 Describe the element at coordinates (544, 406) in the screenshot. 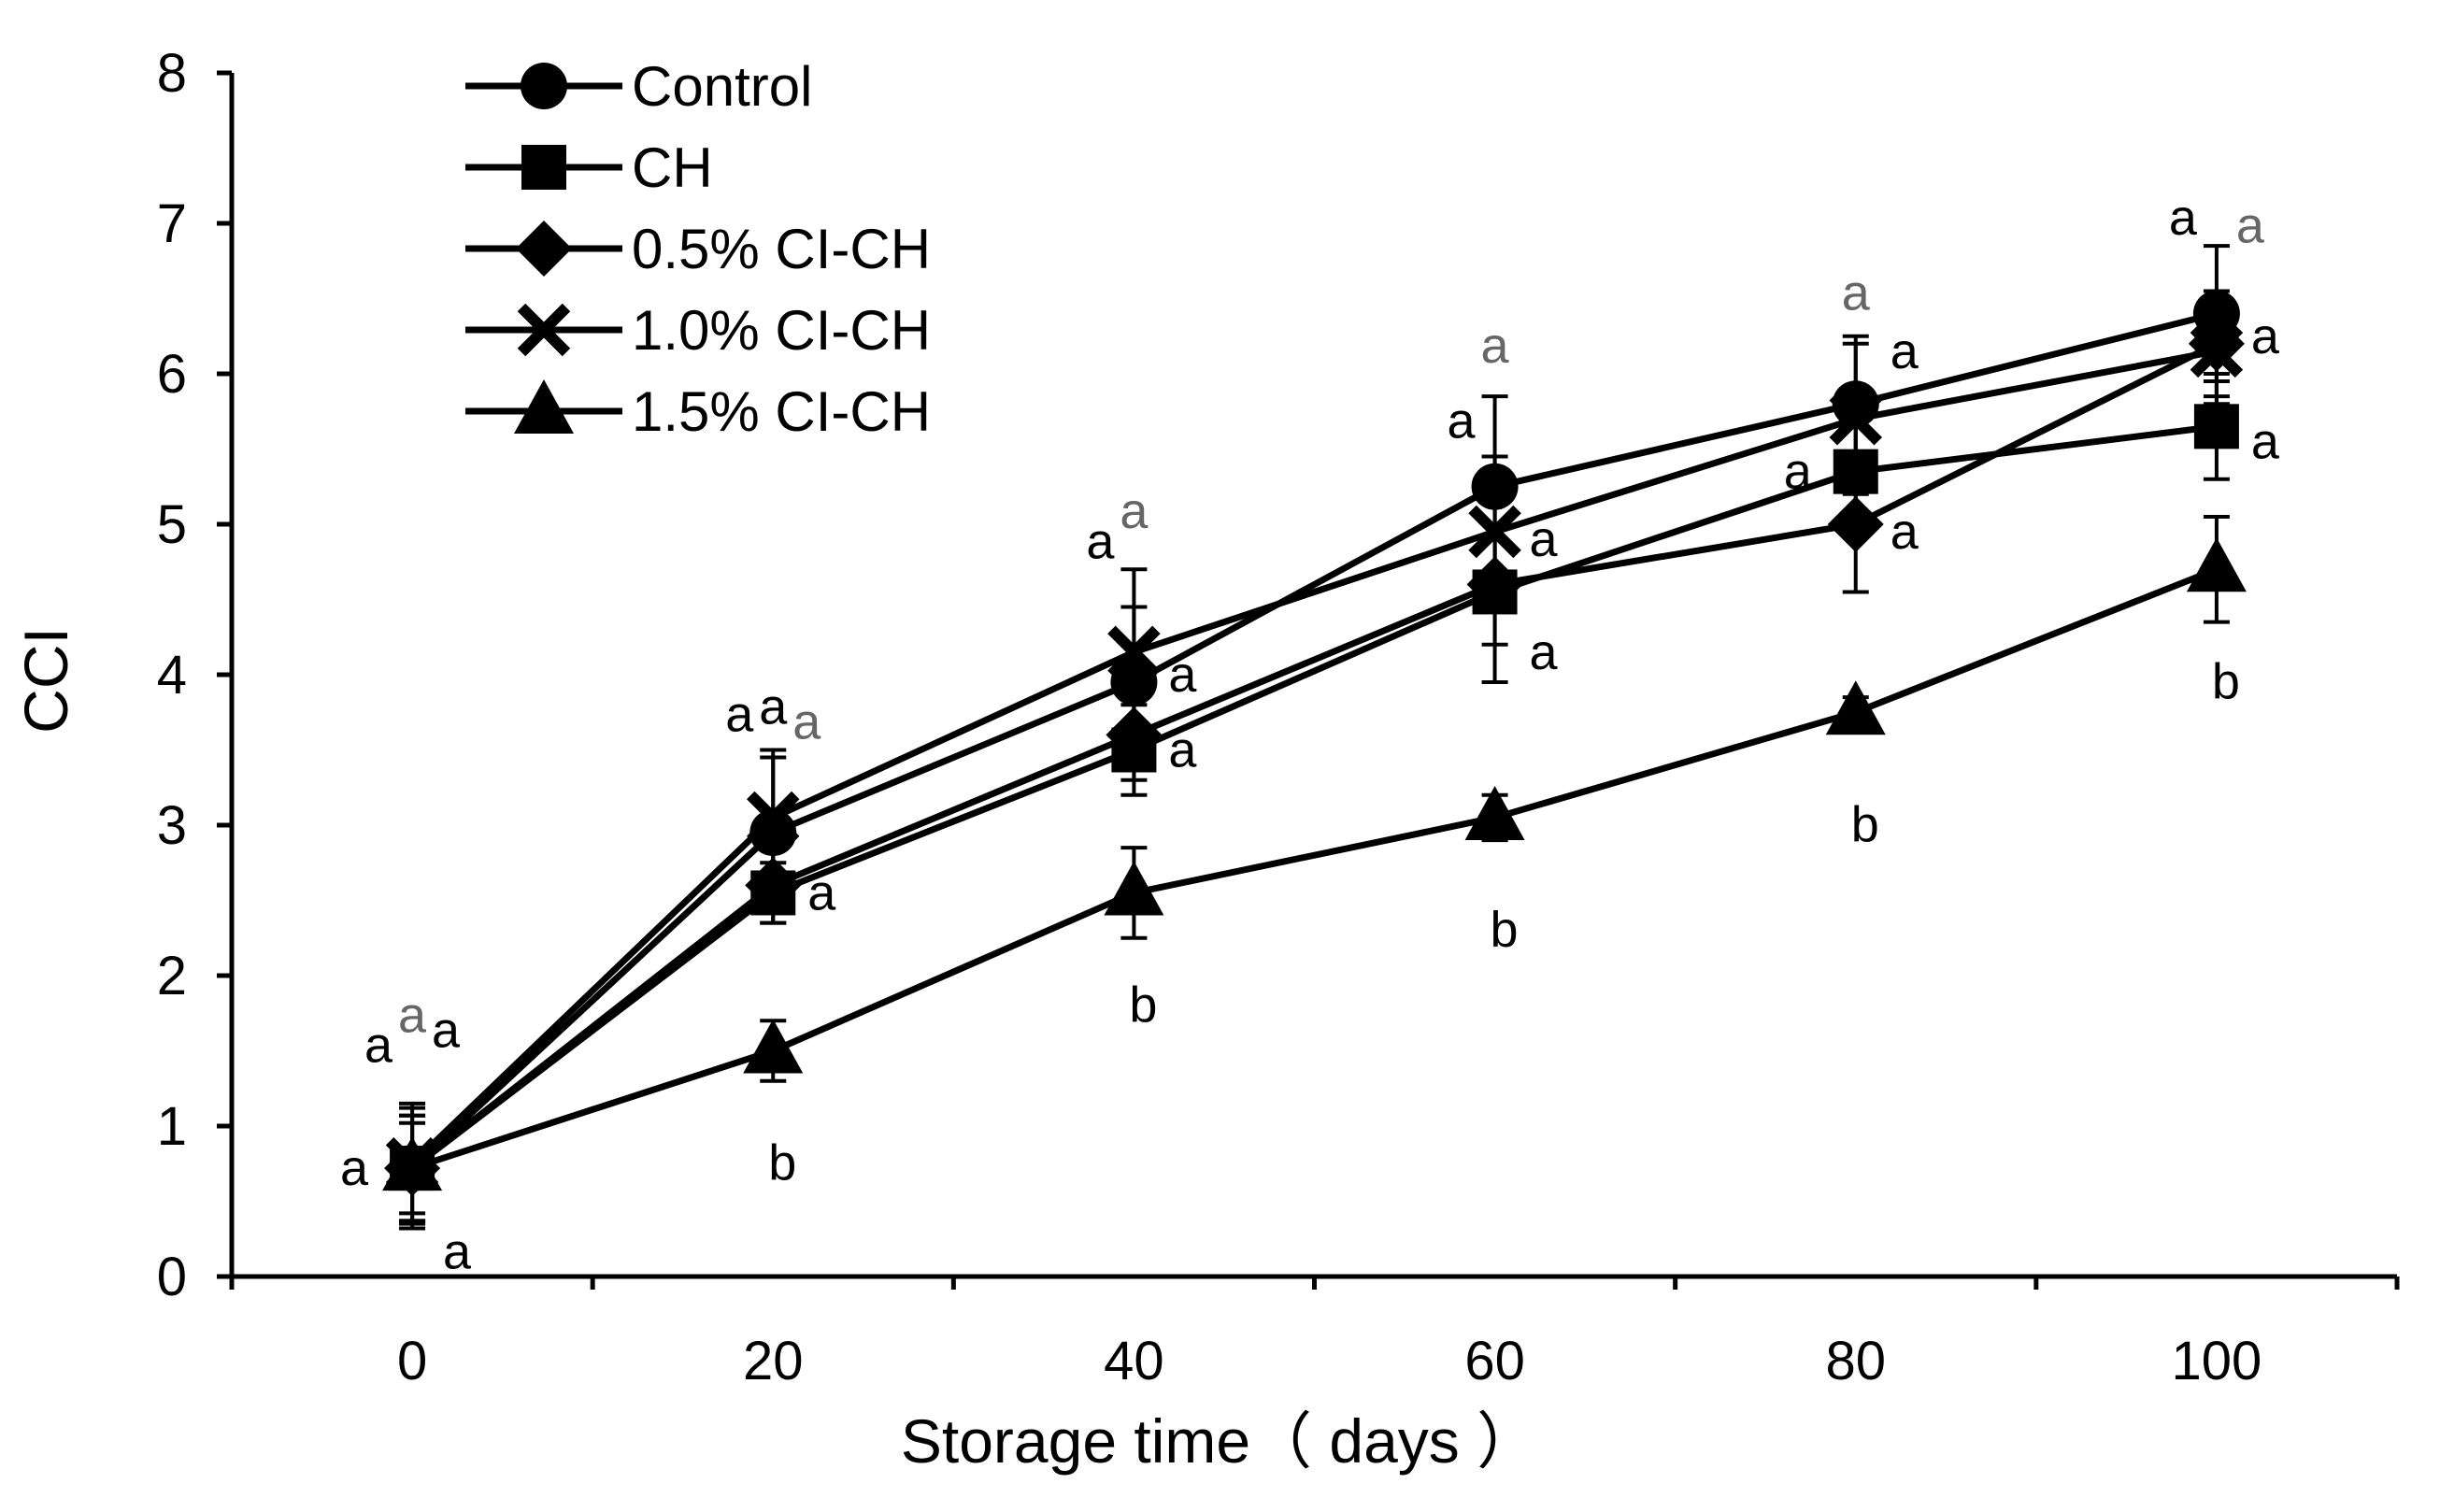

I see `legend-marker-triangle` at that location.